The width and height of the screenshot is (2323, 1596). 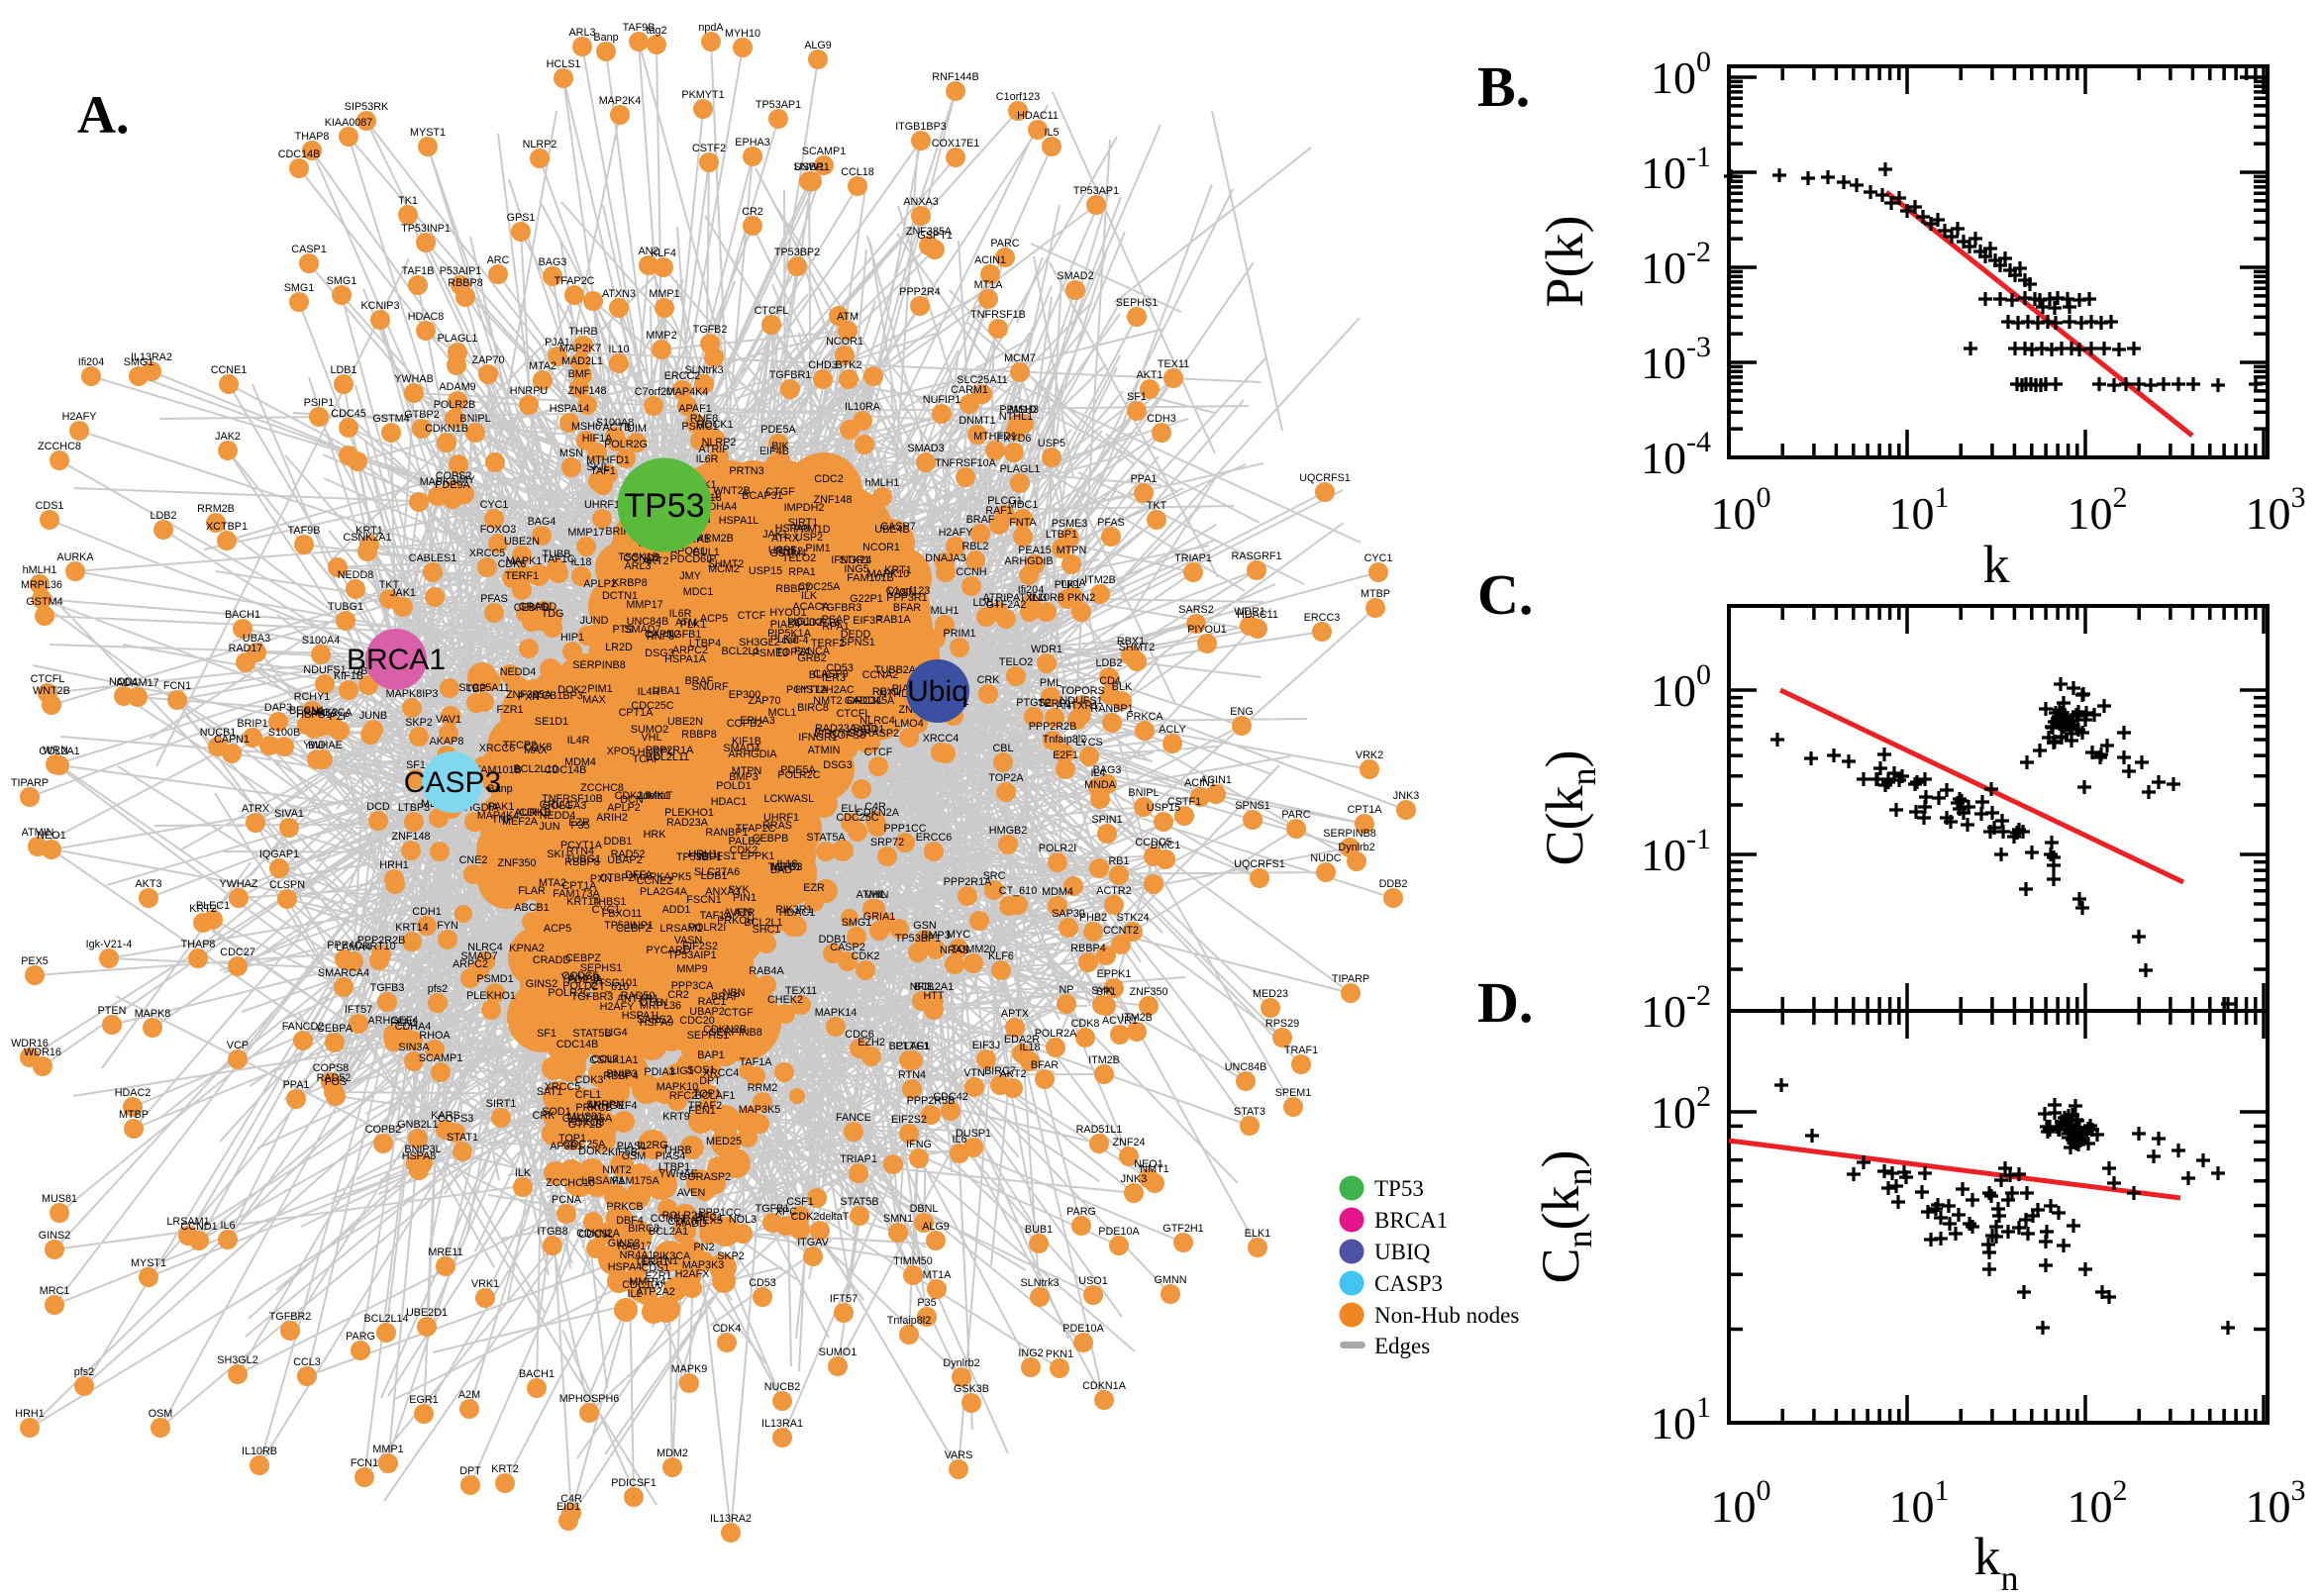 I want to click on svg-text: CSNK2A1, so click(x=367, y=538).